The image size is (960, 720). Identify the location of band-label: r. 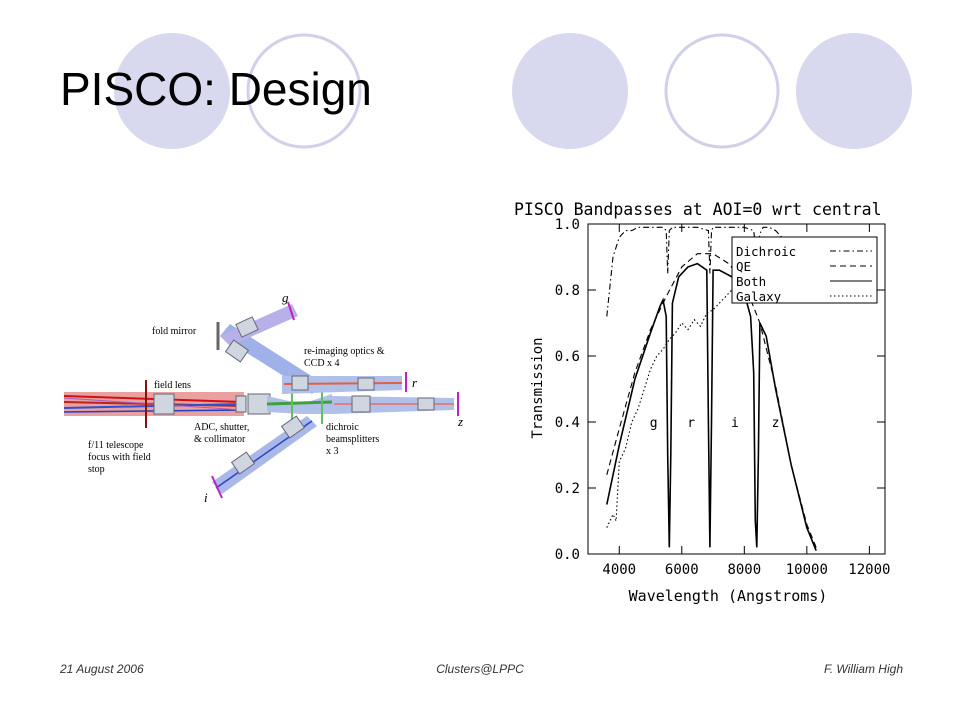
(691, 423).